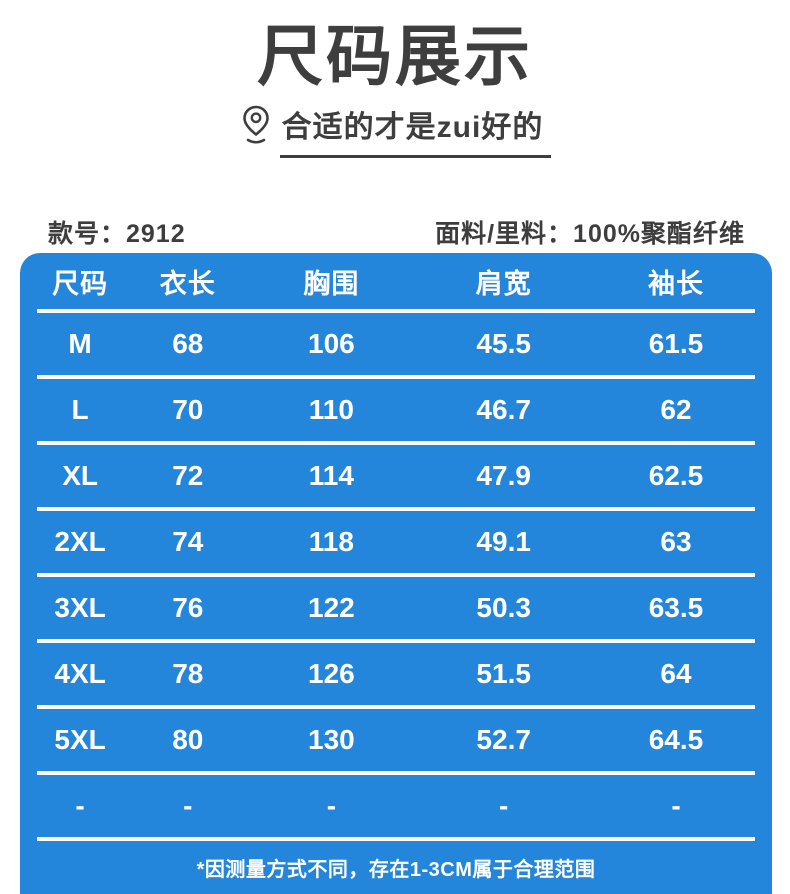  I want to click on table-row: 4XL 78 126 51.5 64, so click(396, 676).